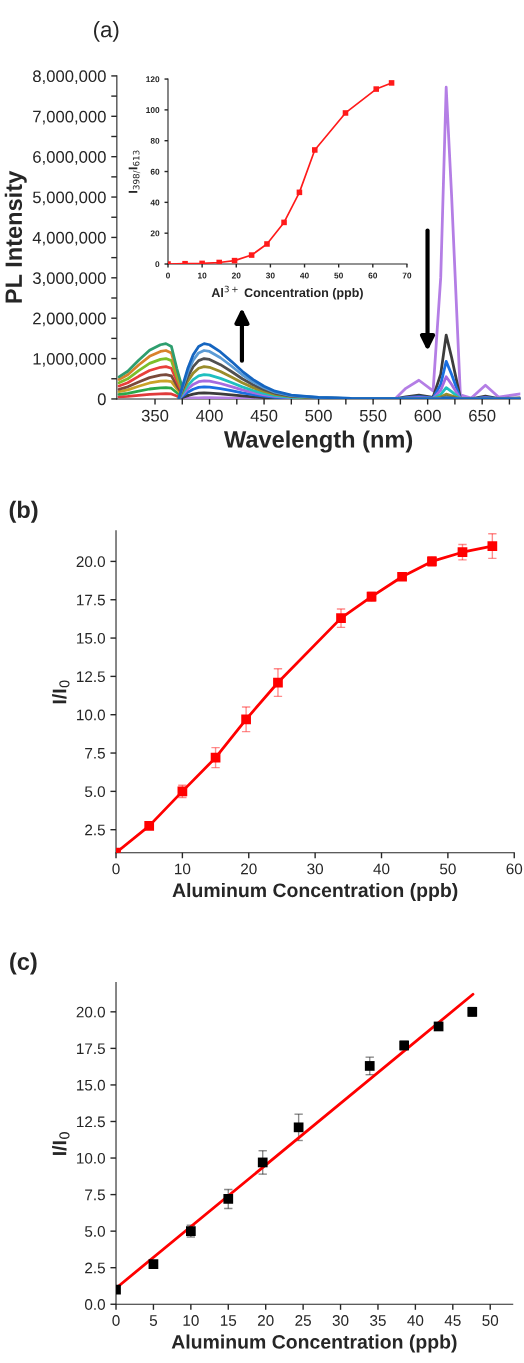 The width and height of the screenshot is (524, 1363). I want to click on x-tick-label: 70, so click(407, 275).